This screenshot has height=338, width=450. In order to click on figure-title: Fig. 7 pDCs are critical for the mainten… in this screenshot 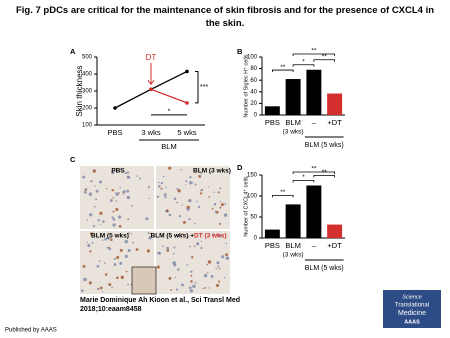, I will do `click(225, 17)`.